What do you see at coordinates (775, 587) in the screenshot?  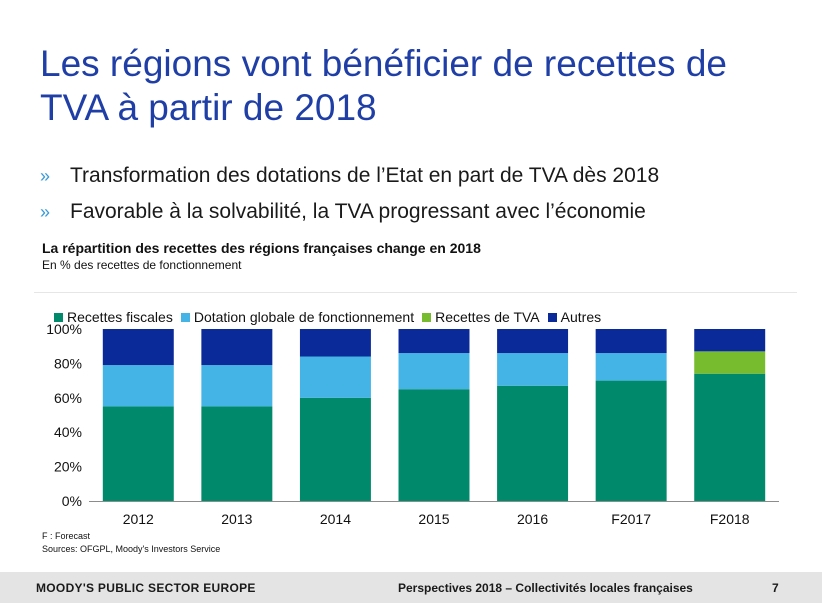 I see `page-number: 7` at bounding box center [775, 587].